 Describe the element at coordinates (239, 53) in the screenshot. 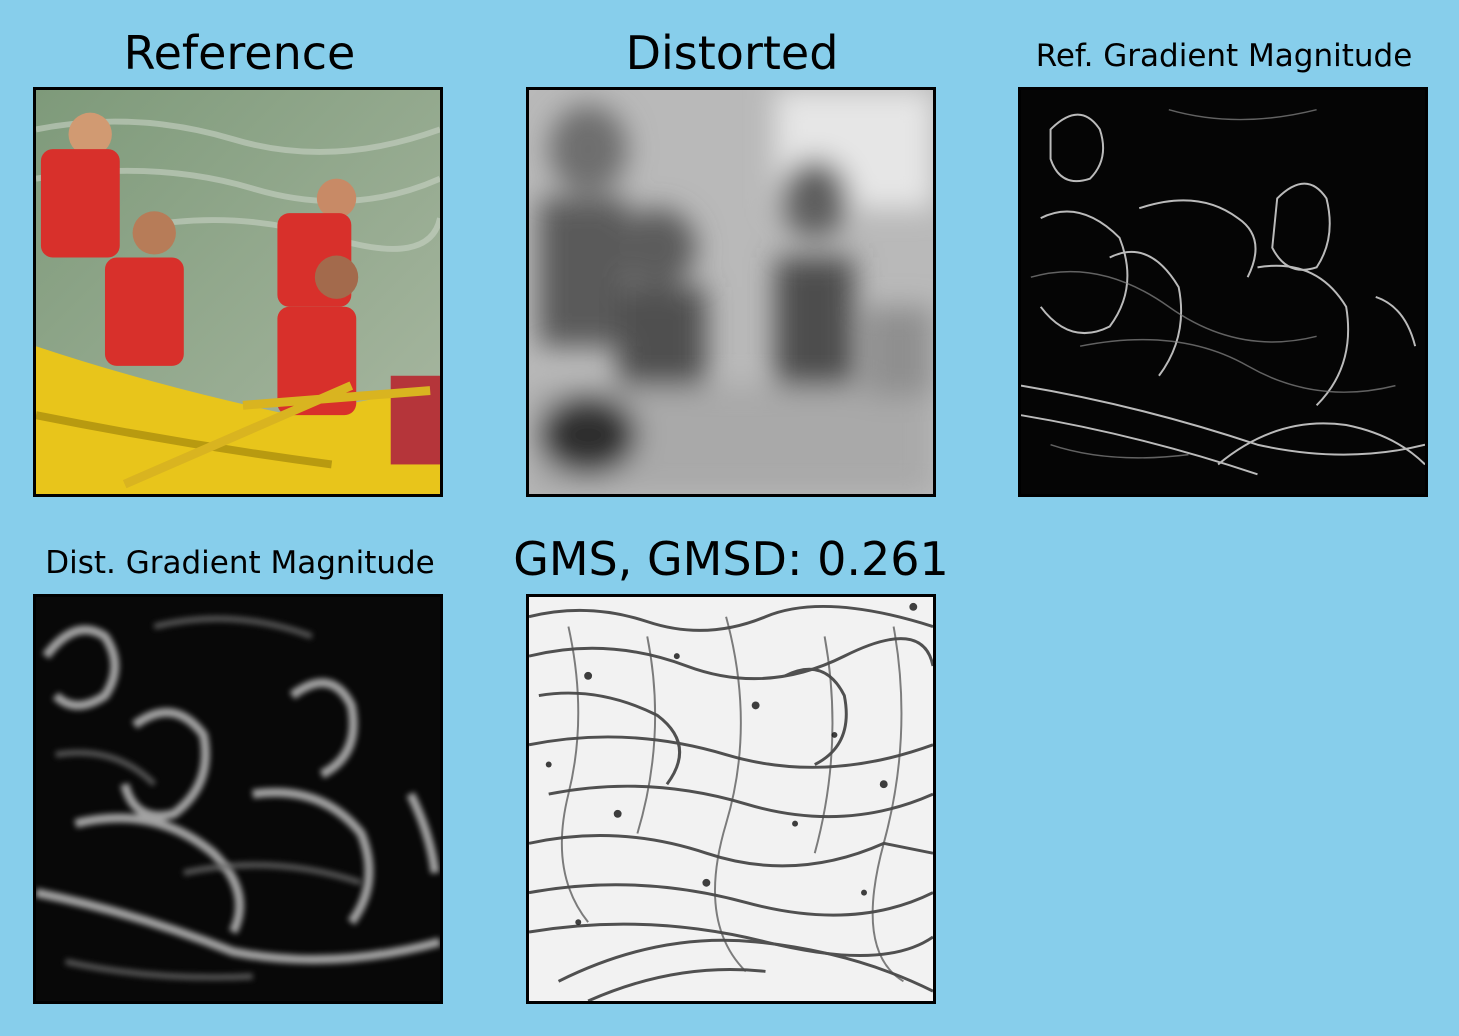

I see `reference-title: Reference` at that location.